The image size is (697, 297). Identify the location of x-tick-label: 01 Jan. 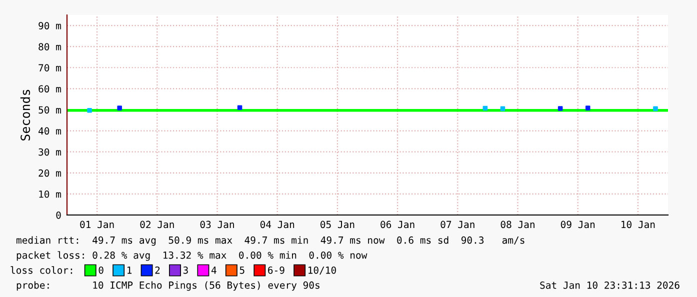
(97, 224).